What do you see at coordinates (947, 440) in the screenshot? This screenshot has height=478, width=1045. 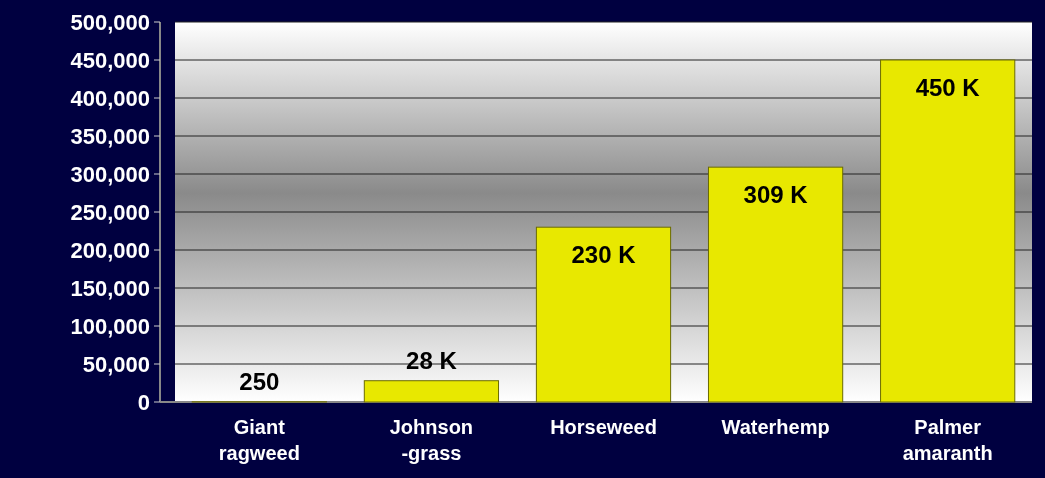 I see `x-tick-label: Palmer amaranth` at bounding box center [947, 440].